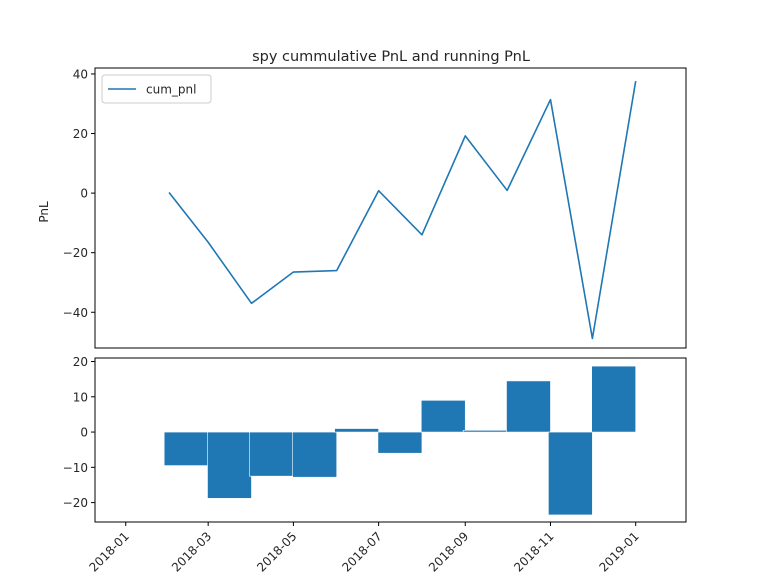 Image resolution: width=762 pixels, height=587 pixels. What do you see at coordinates (80, 134) in the screenshot?
I see `top-y-tick-label: 20` at bounding box center [80, 134].